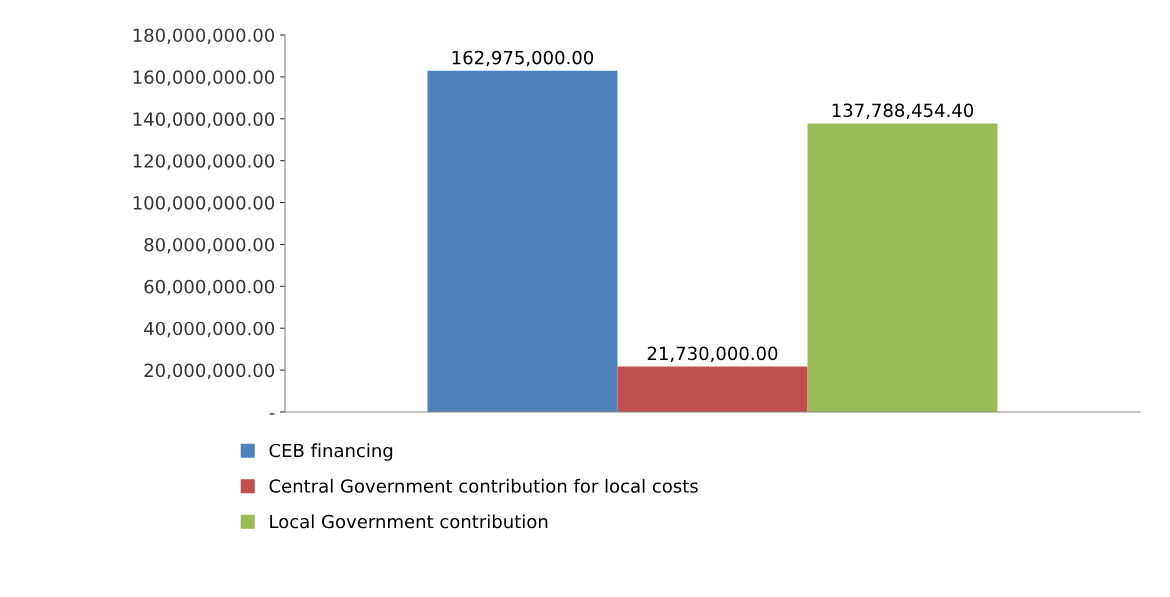  Describe the element at coordinates (903, 111) in the screenshot. I see `data-label: 137,788,454.40` at that location.